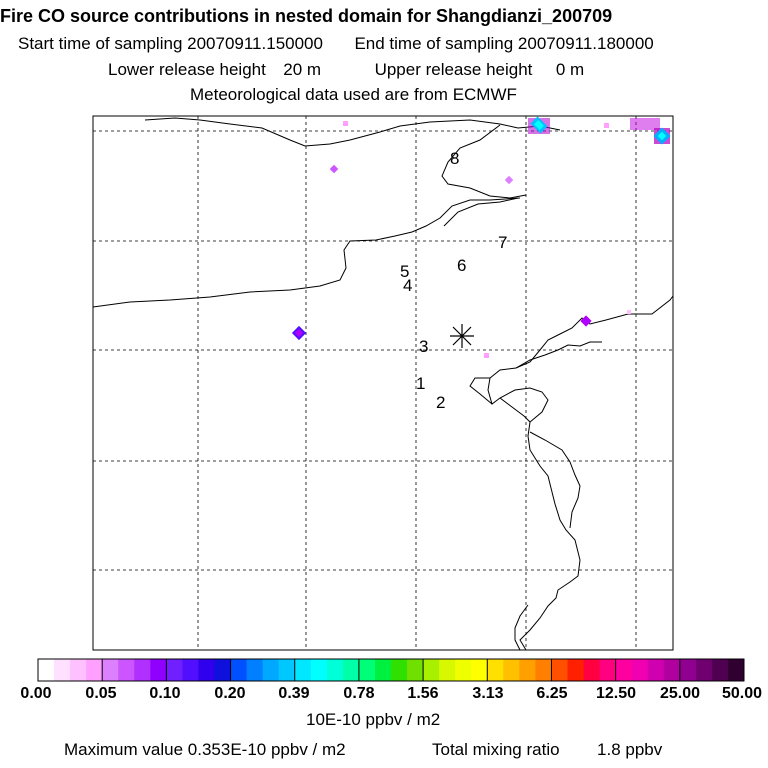 The image size is (768, 768). Describe the element at coordinates (359, 693) in the screenshot. I see `colorbar-tick: 0.78` at that location.